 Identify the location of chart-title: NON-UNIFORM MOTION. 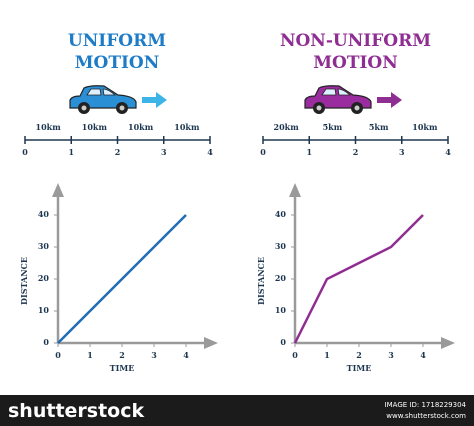
(355, 52).